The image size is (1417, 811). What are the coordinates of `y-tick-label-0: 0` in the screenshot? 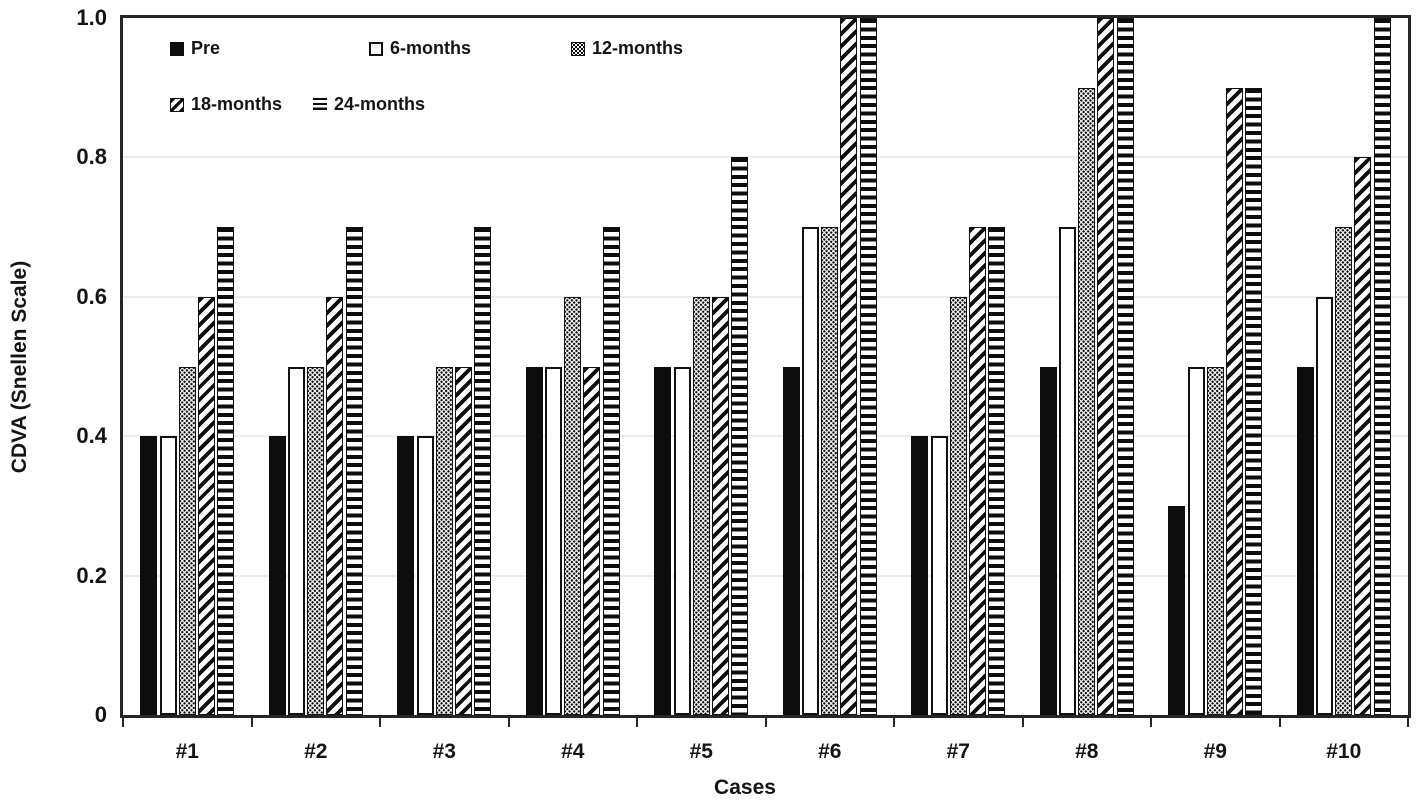 It's located at (100, 714).